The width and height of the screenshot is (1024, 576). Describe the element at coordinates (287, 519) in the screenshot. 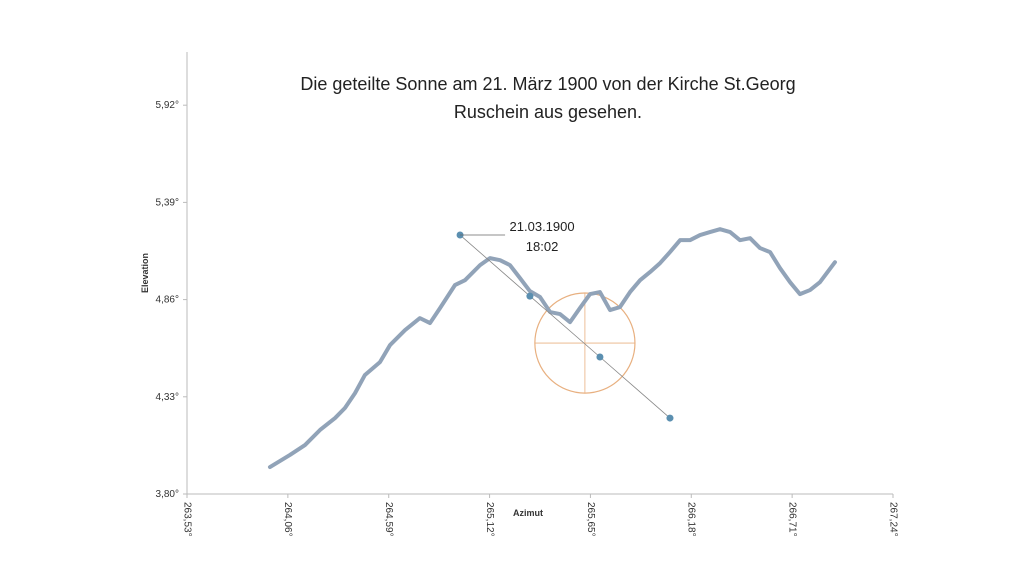

I see `x-tick-label: 264,06°` at that location.